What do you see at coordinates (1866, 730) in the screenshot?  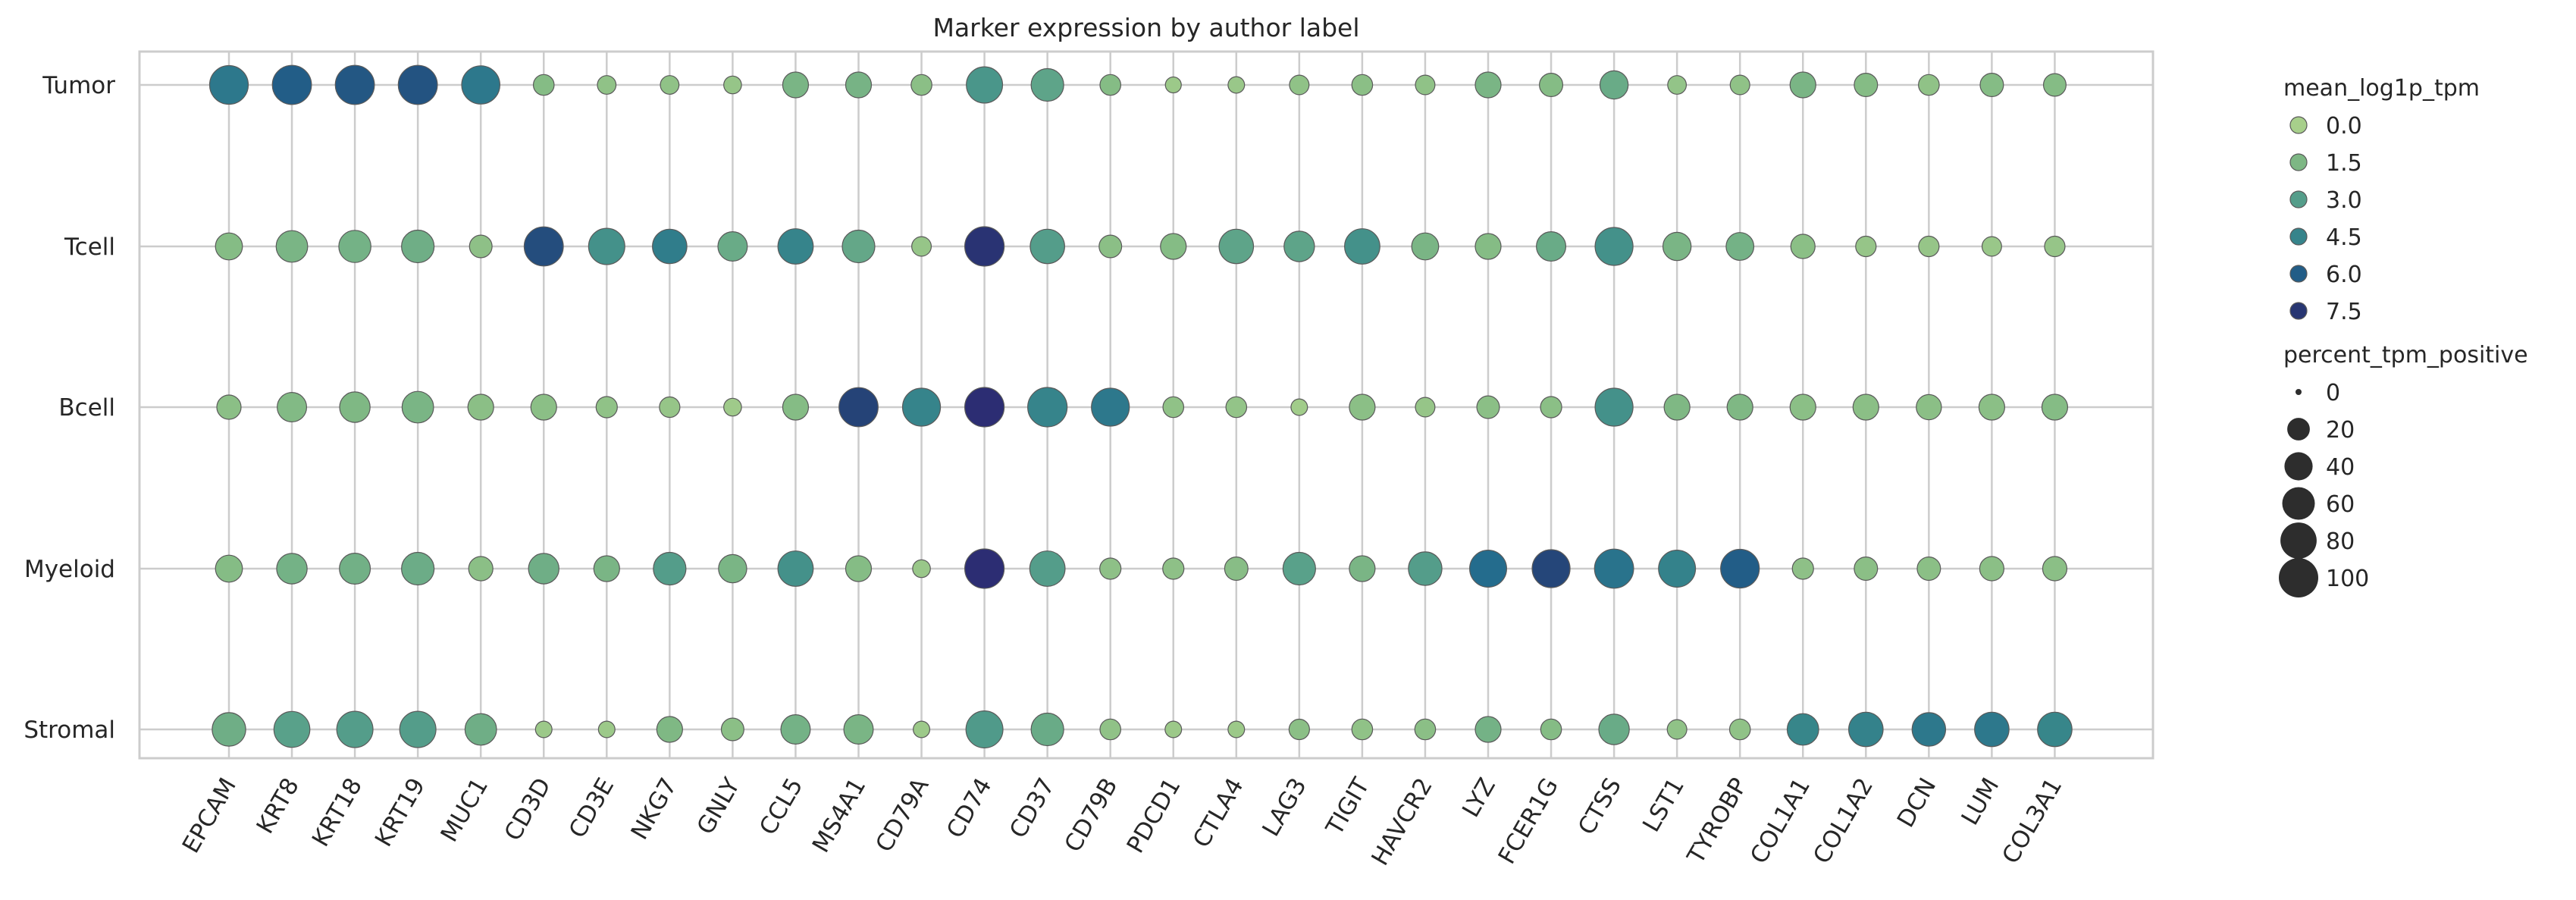 I see `dot-stromal-col1a2` at bounding box center [1866, 730].